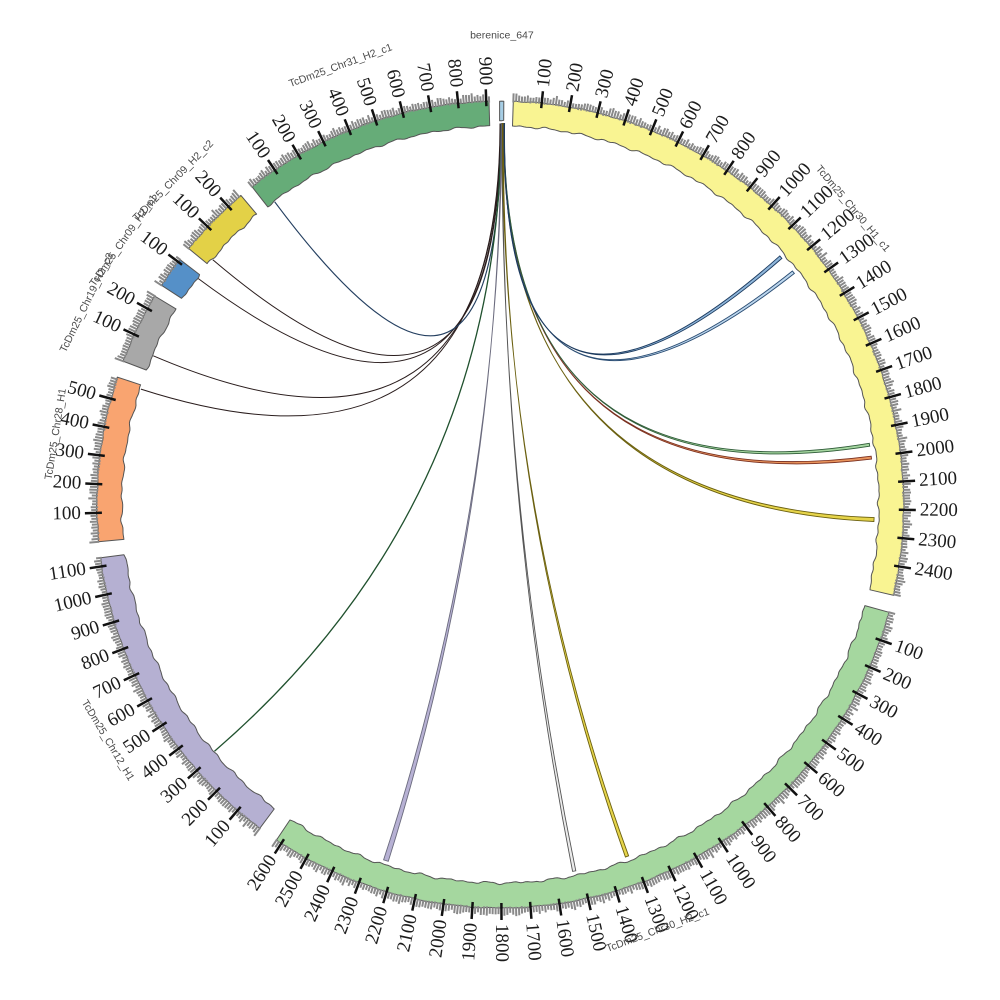  What do you see at coordinates (502, 36) in the screenshot?
I see `svg-text: berenice_647` at bounding box center [502, 36].